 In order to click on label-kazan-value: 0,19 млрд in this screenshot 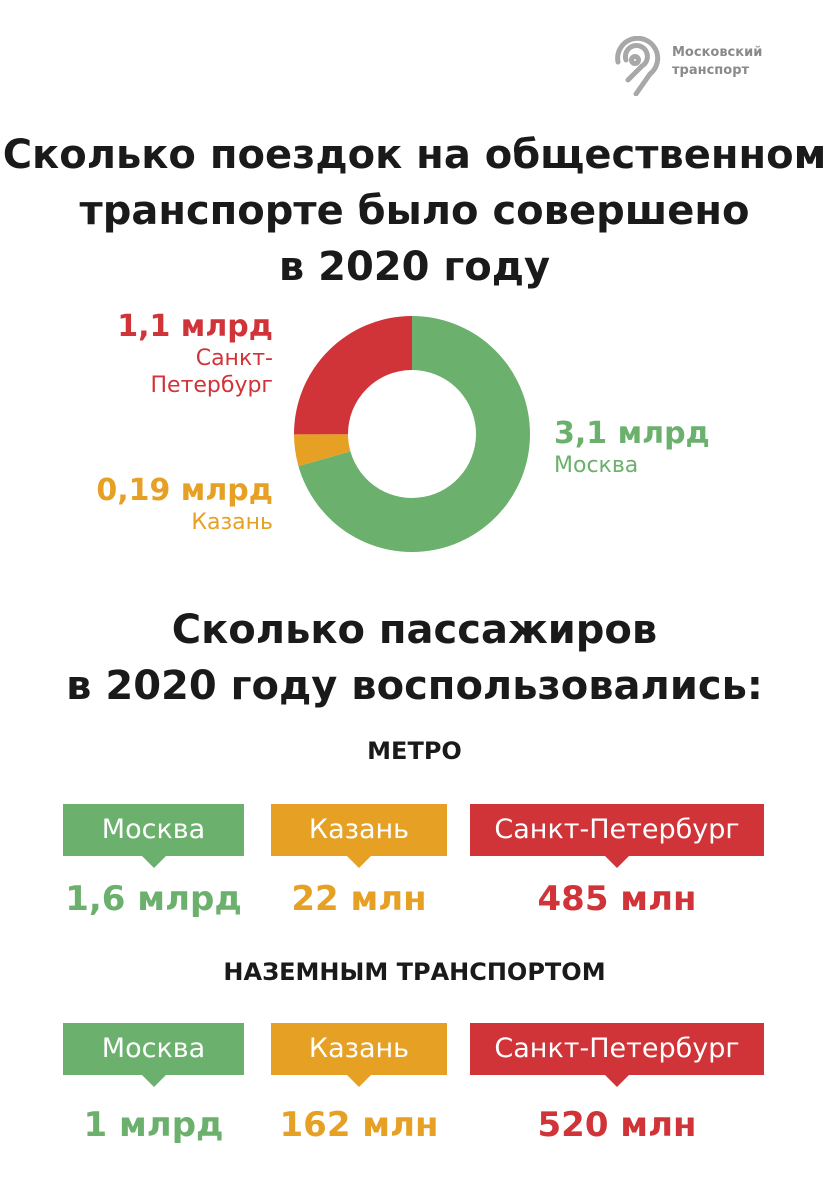, I will do `click(184, 490)`.